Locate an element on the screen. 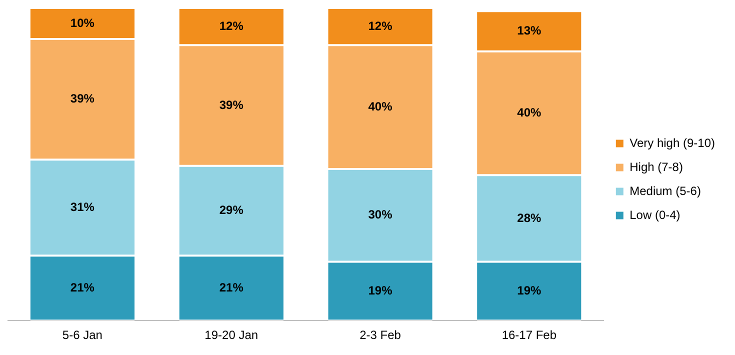  data-label: 30% is located at coordinates (380, 215).